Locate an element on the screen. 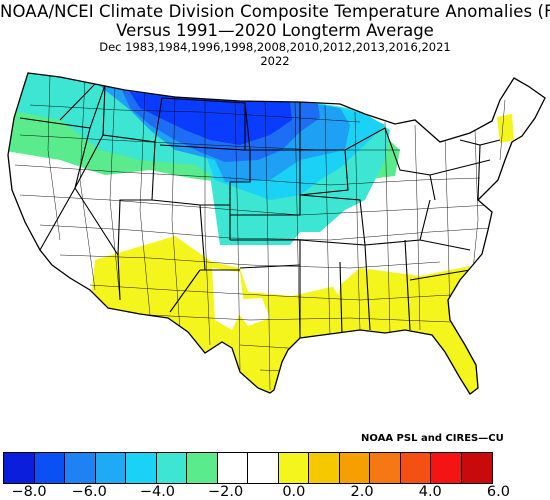 The image size is (550, 500). color-scale-tick-label: 4.0 is located at coordinates (430, 492).